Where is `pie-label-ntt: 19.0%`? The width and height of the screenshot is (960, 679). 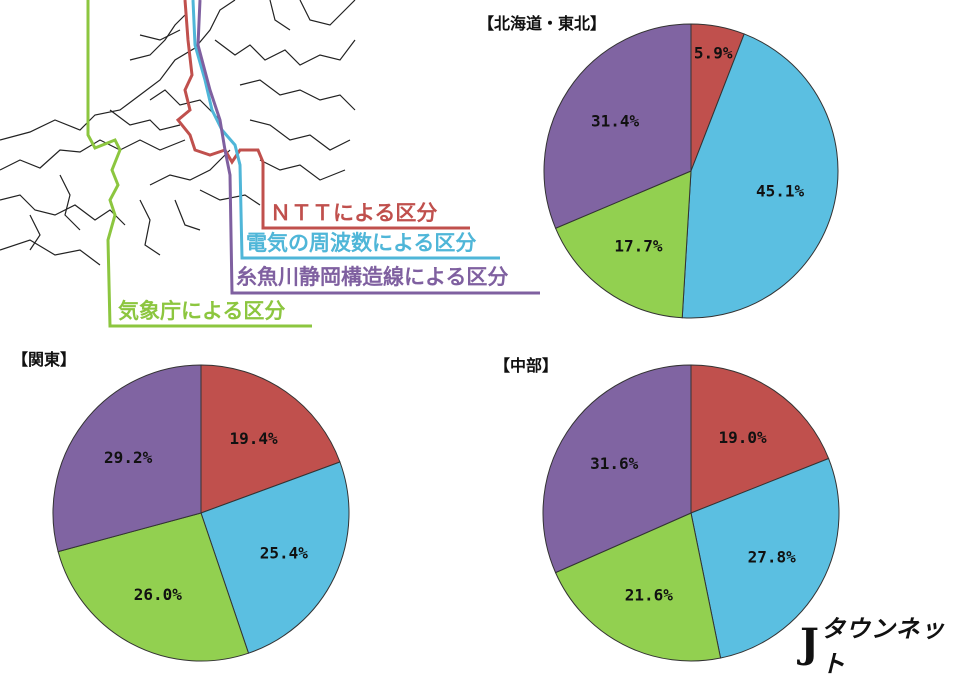 pie-label-ntt: 19.0% is located at coordinates (742, 437).